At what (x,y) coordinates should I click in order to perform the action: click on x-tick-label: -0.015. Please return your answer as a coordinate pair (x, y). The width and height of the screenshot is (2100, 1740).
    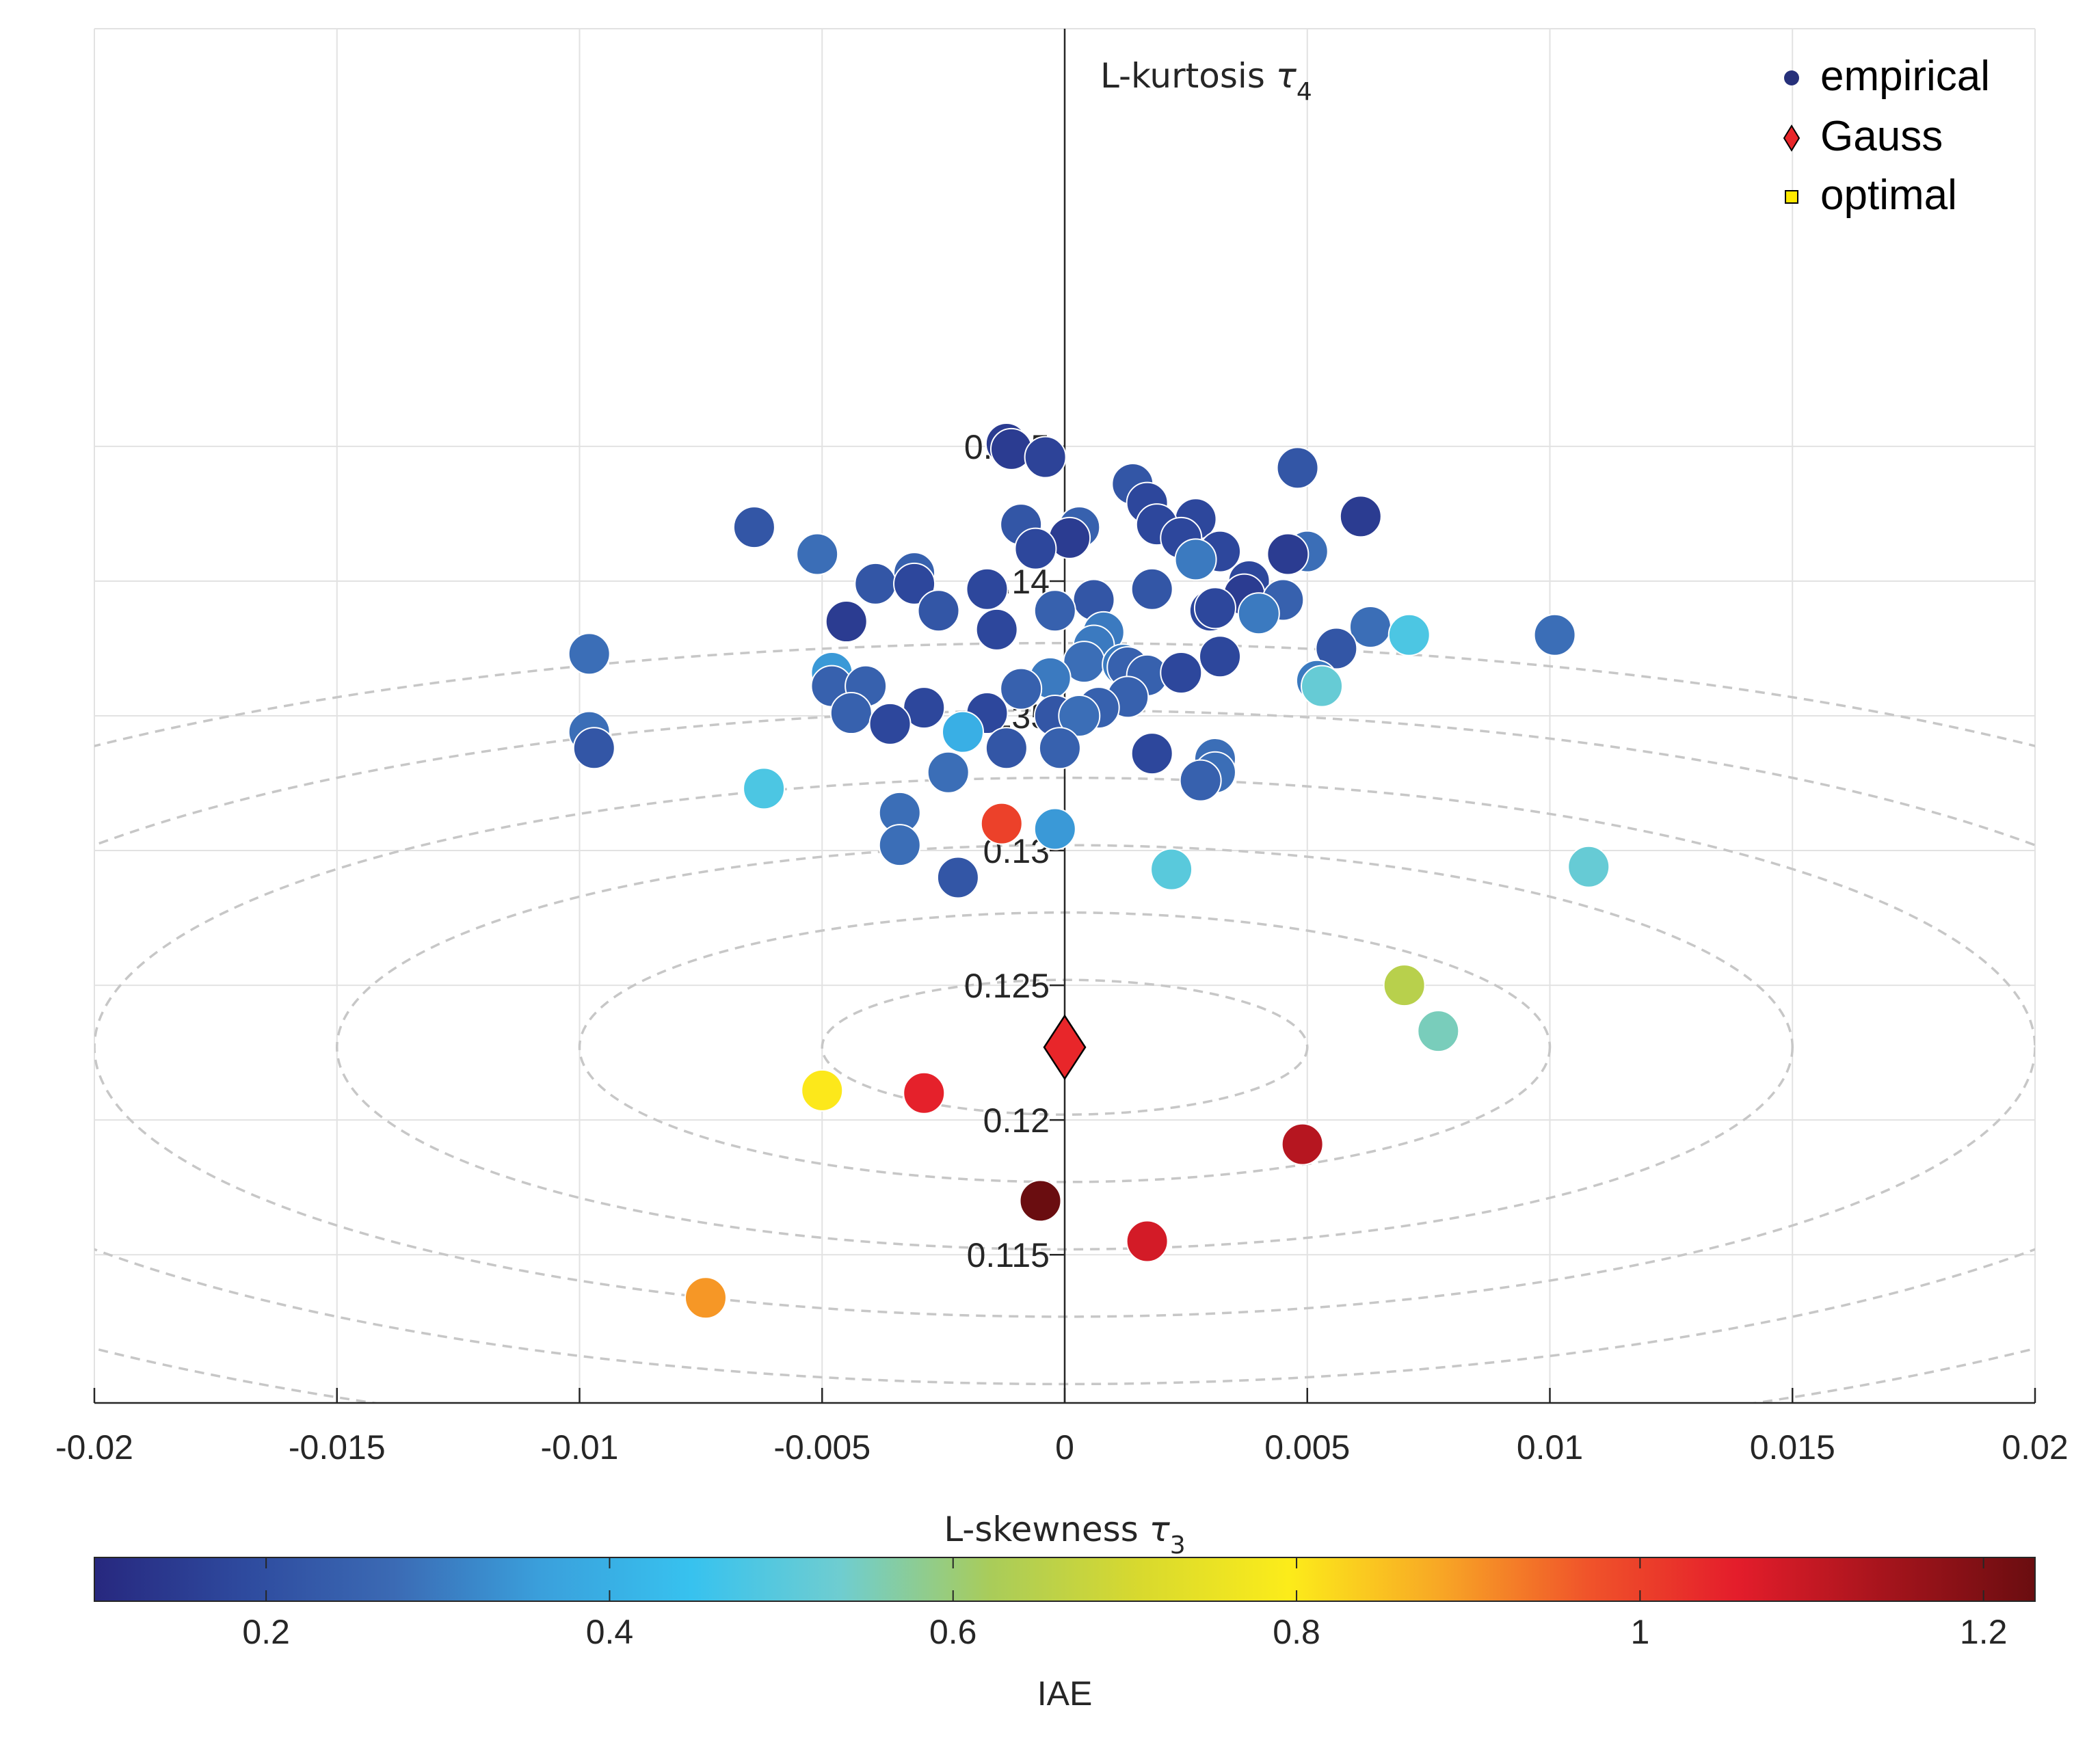
    Looking at the image, I should click on (337, 1447).